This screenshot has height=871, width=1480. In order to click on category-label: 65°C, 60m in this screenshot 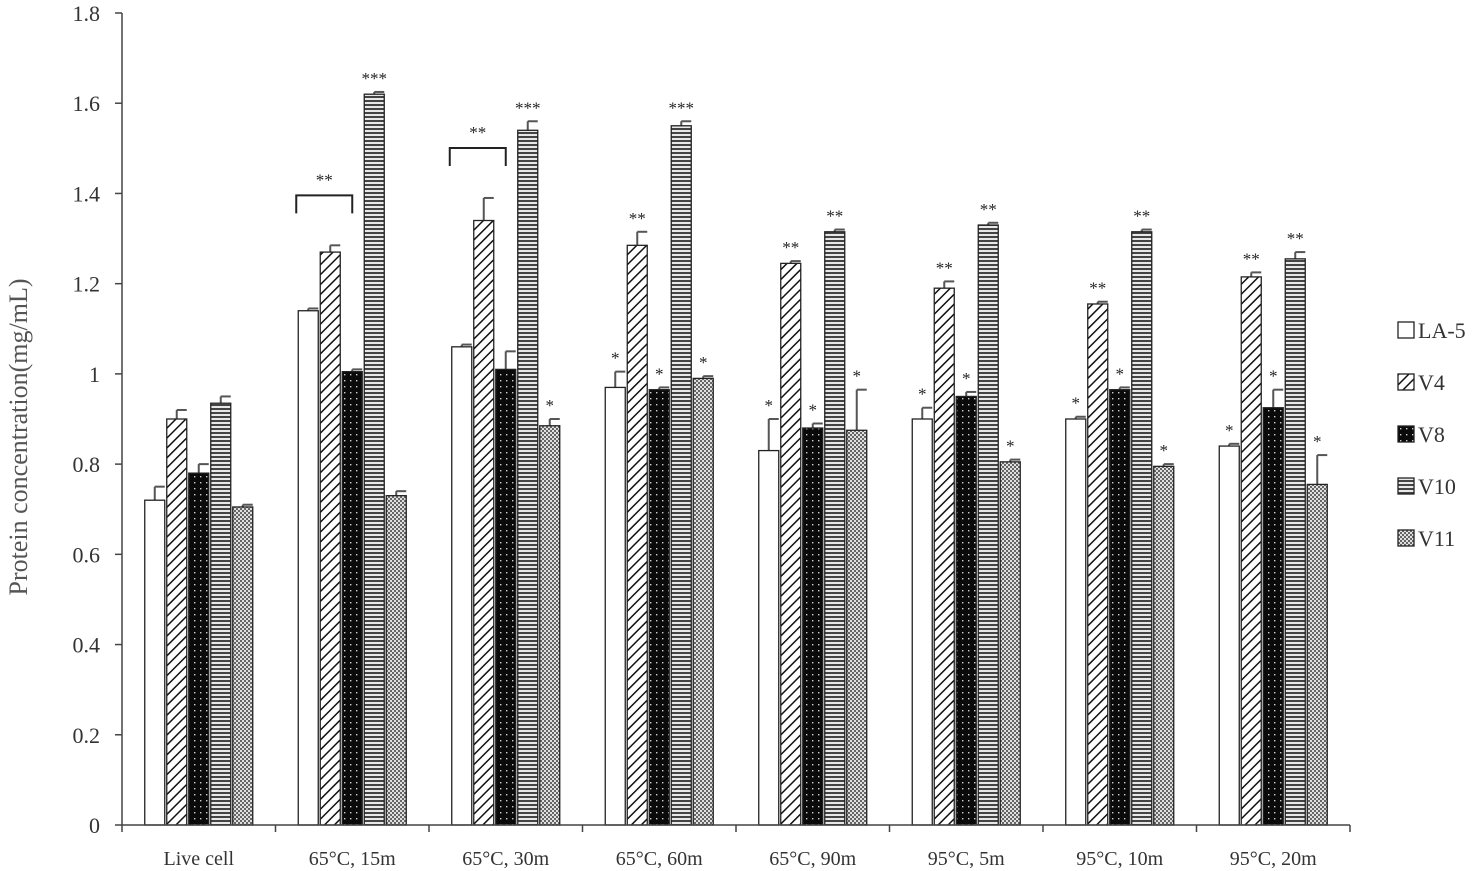, I will do `click(659, 859)`.